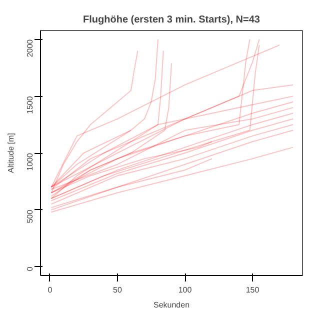 This screenshot has width=320, height=320. I want to click on x-tick-label: 50, so click(117, 290).